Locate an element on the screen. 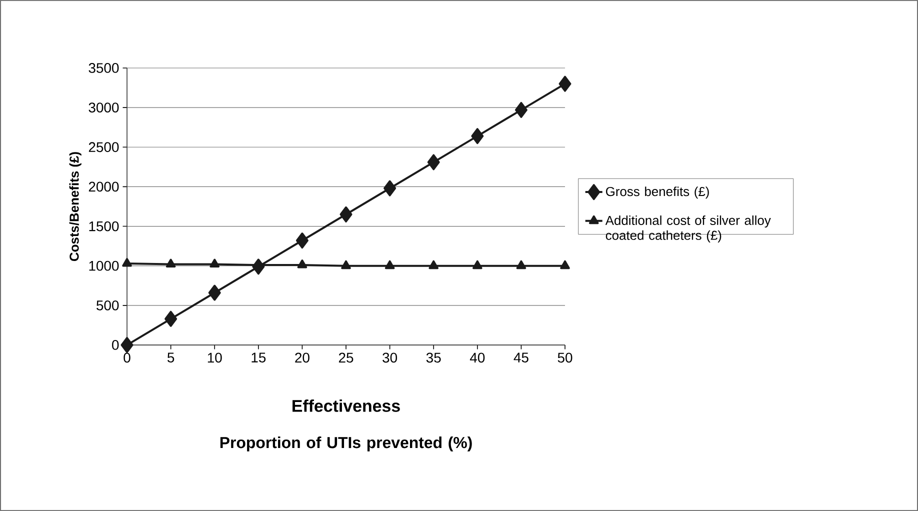 The width and height of the screenshot is (918, 511). x-tick-label: 45 is located at coordinates (521, 357).